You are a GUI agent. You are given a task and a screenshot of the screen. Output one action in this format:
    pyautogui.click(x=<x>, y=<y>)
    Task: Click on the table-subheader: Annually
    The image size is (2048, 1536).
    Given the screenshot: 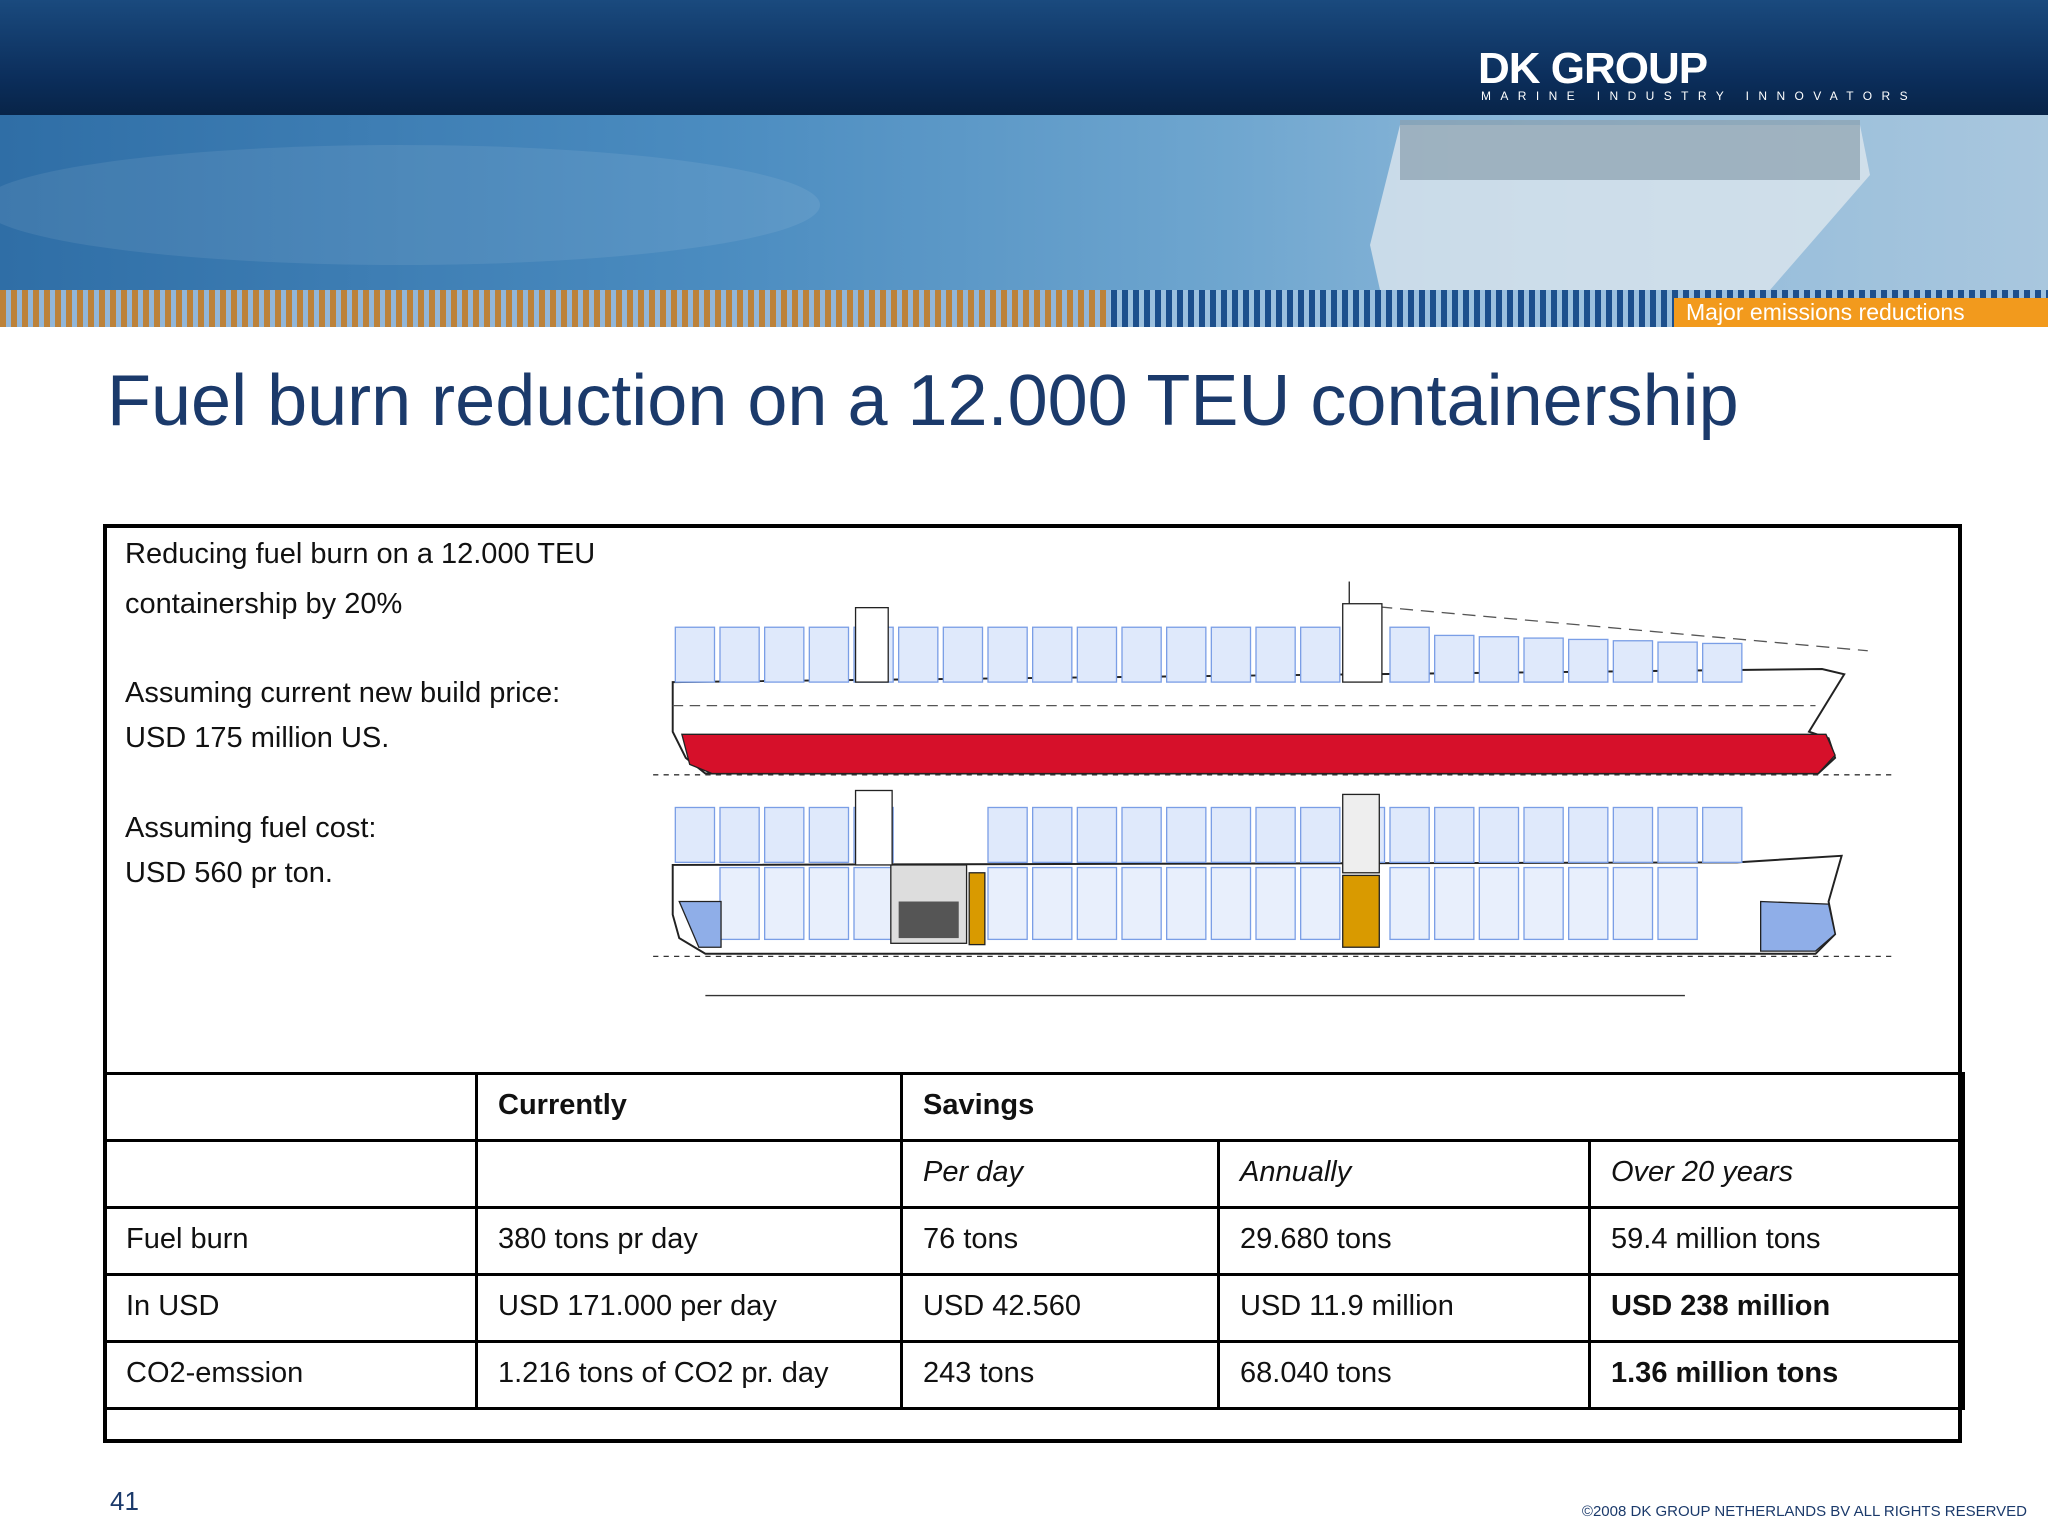 What is the action you would take?
    pyautogui.click(x=1404, y=1174)
    